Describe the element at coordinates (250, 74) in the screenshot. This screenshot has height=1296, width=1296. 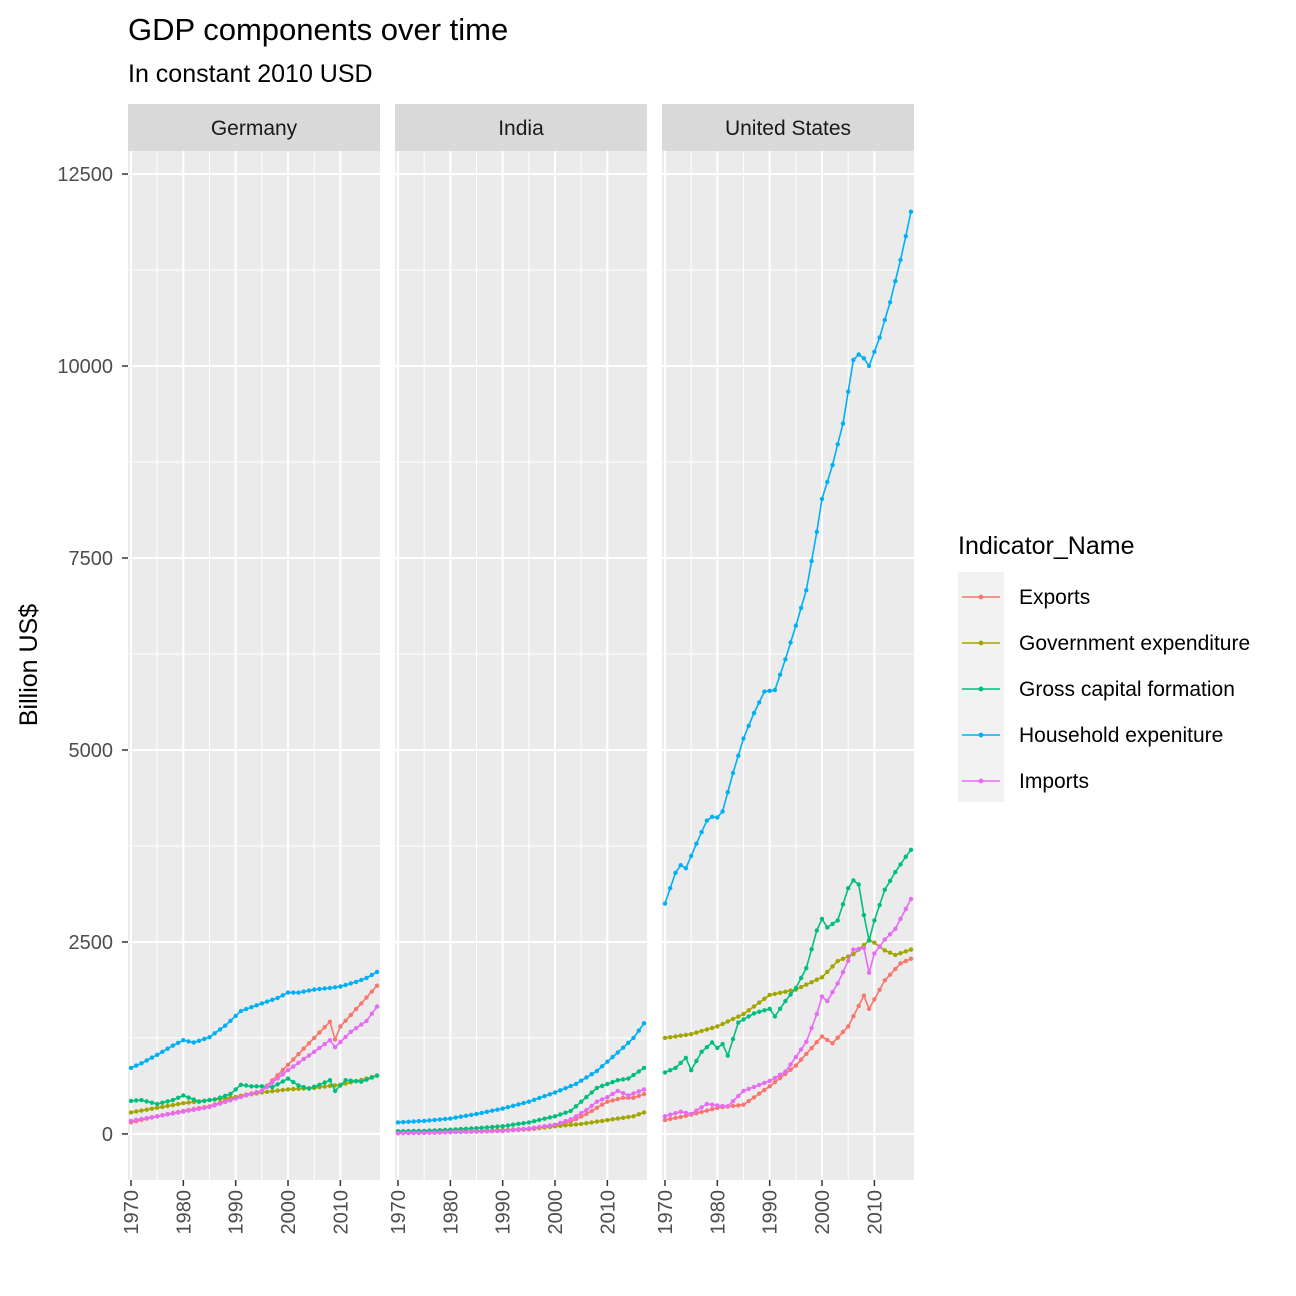
I see `chart-subtitle: In constant 2010 USD` at that location.